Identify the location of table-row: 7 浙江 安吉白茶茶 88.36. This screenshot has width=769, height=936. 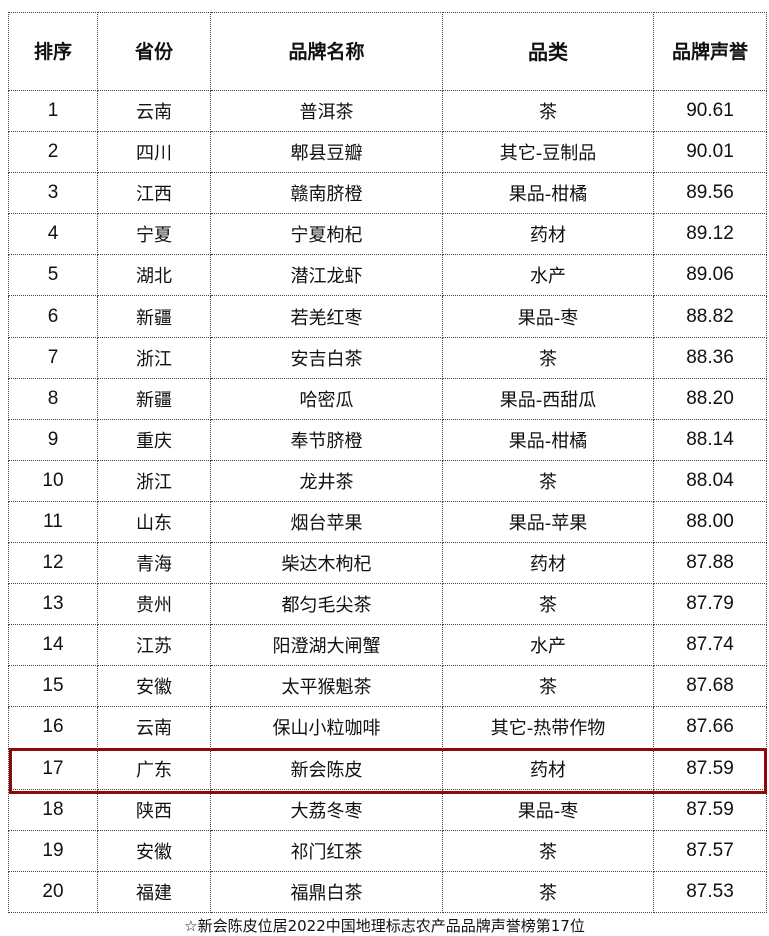
(387, 357).